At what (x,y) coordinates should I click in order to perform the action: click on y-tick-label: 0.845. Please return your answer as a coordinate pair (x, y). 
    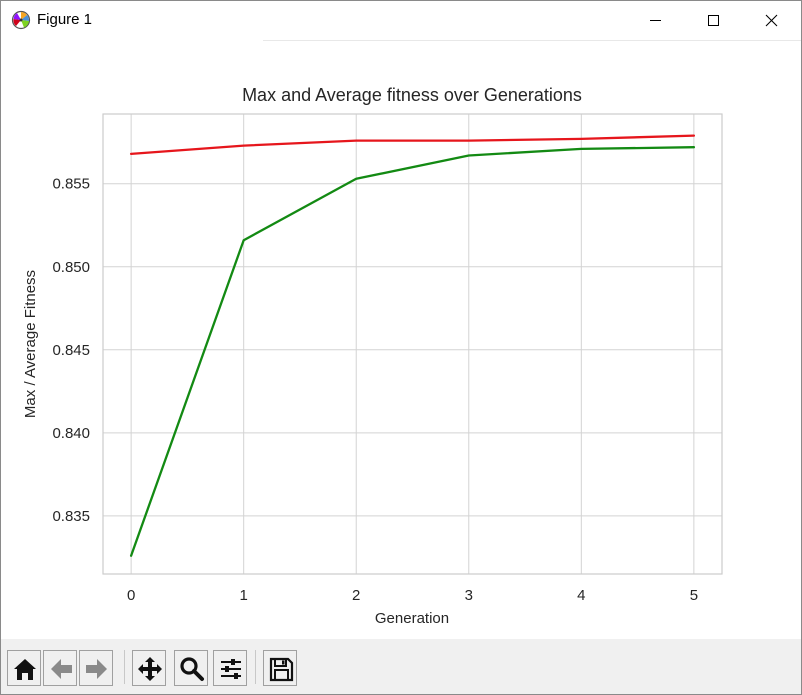
    Looking at the image, I should click on (71, 350).